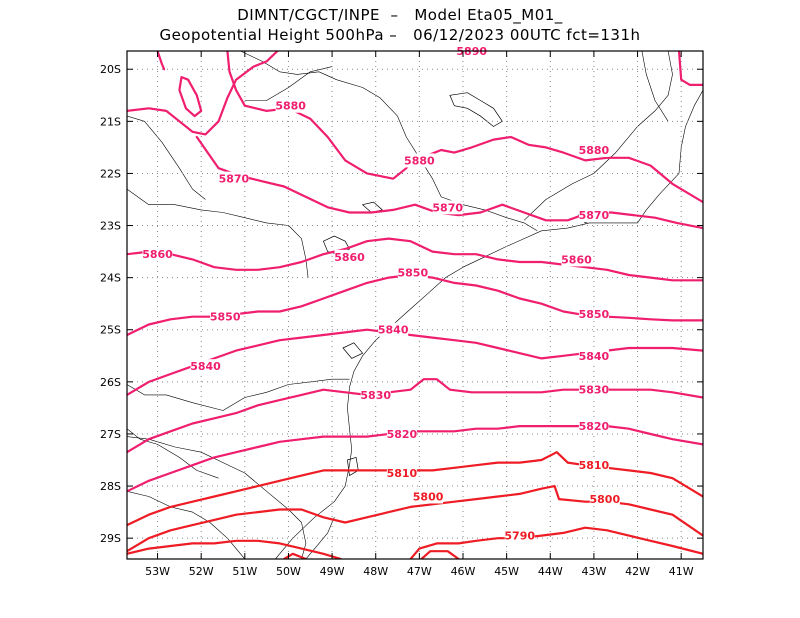  What do you see at coordinates (157, 571) in the screenshot?
I see `x-tick-label: 53W` at bounding box center [157, 571].